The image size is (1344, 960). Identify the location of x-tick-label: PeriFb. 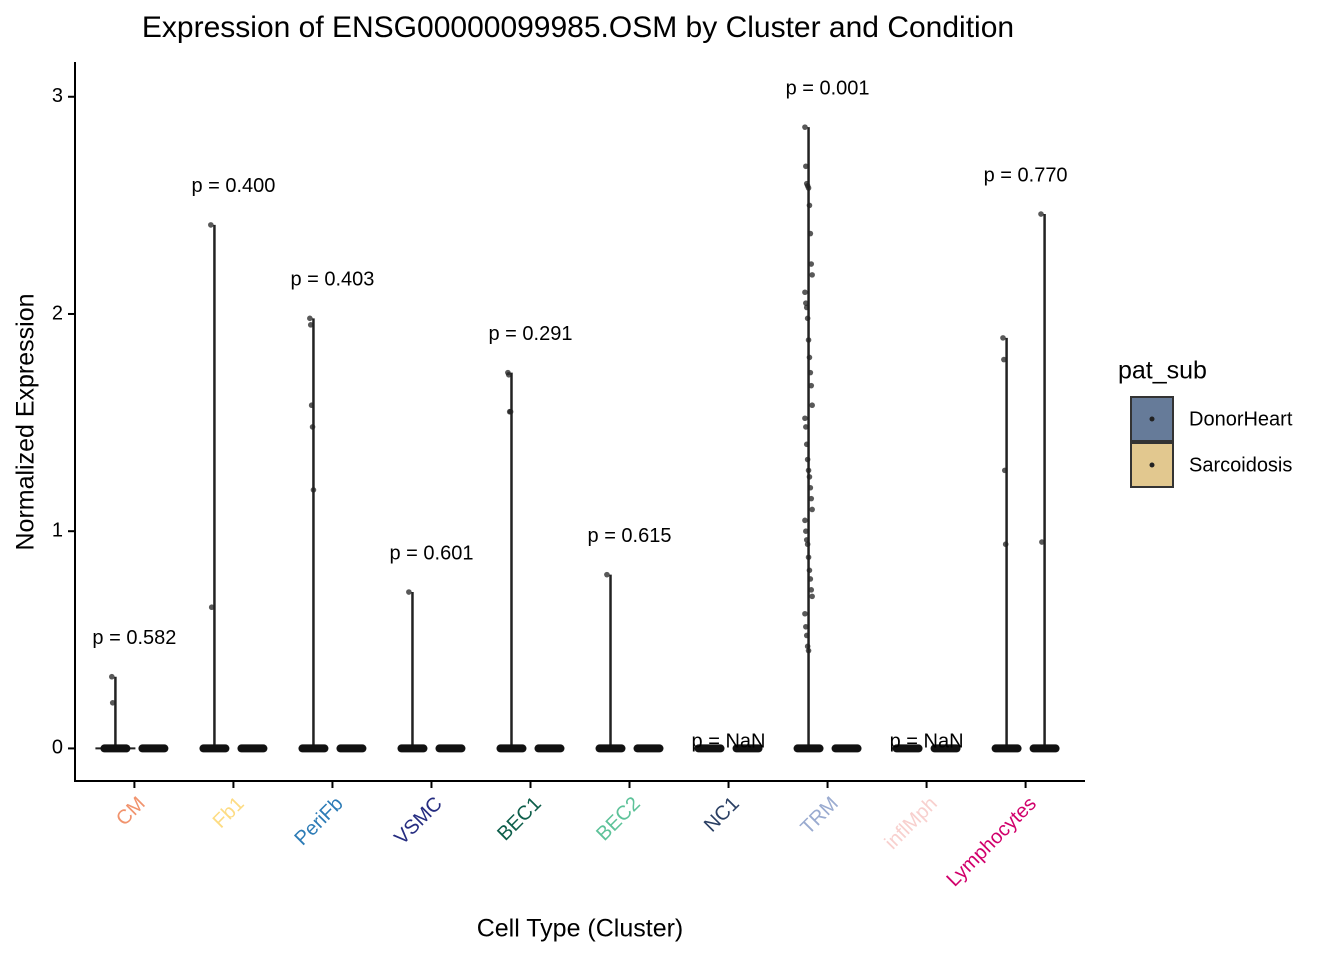
(319, 821).